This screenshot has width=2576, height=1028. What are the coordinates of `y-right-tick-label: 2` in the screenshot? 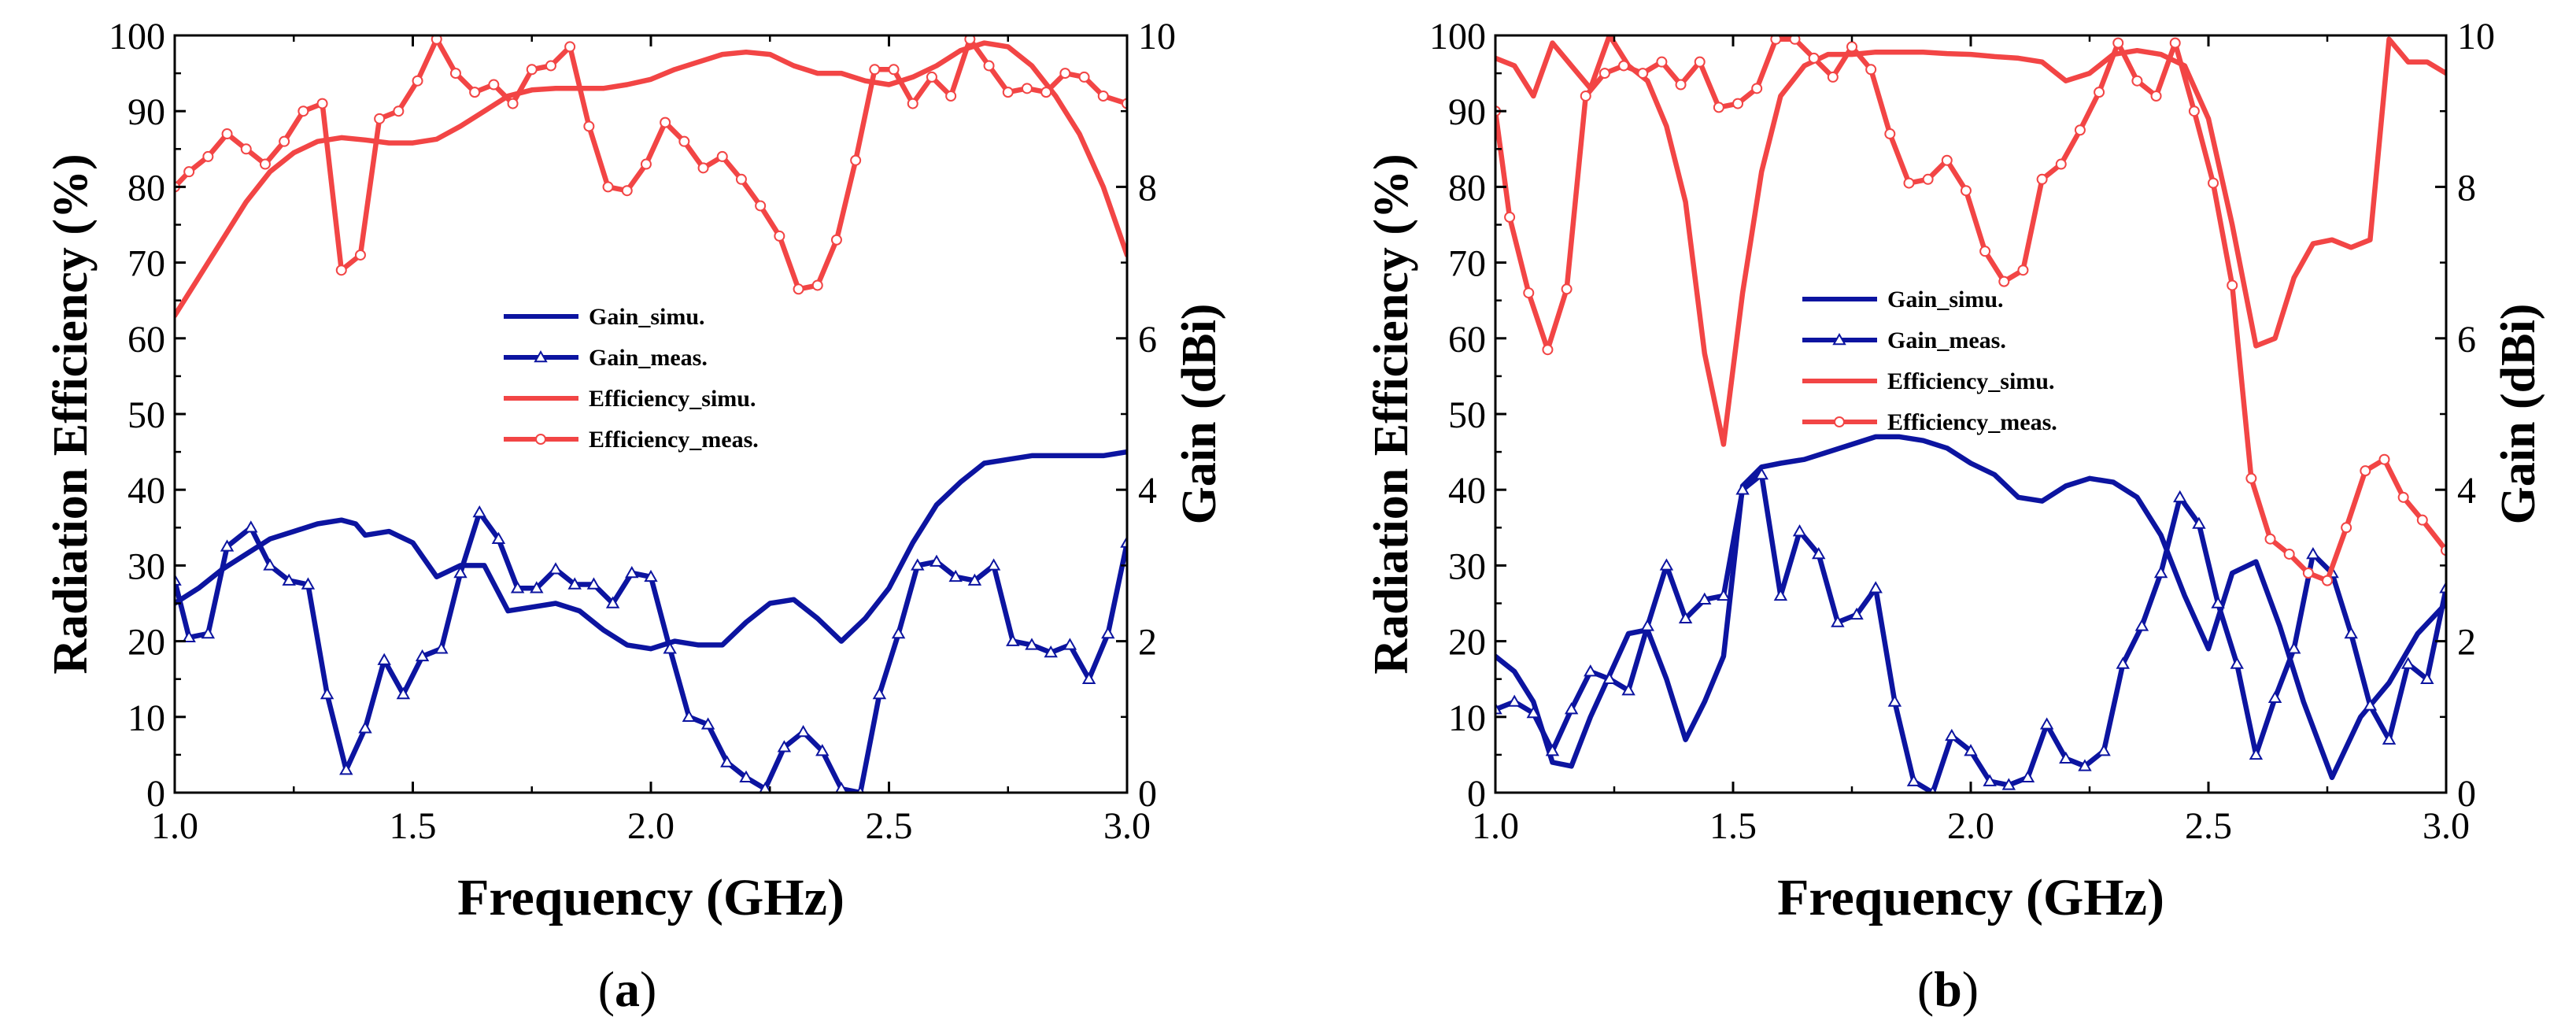 It's located at (2466, 643).